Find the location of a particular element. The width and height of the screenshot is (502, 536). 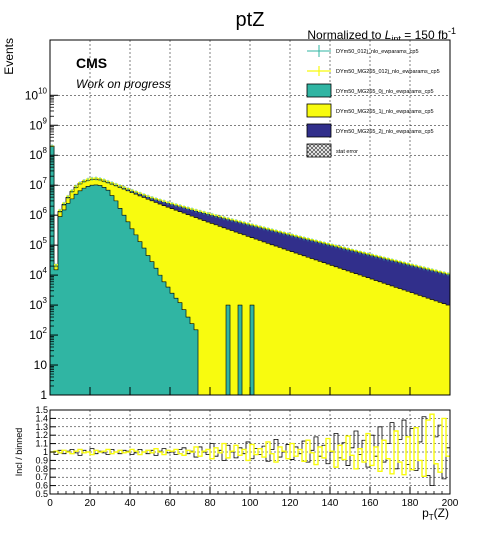

lumi-prefix: Normalized to is located at coordinates (345, 35).